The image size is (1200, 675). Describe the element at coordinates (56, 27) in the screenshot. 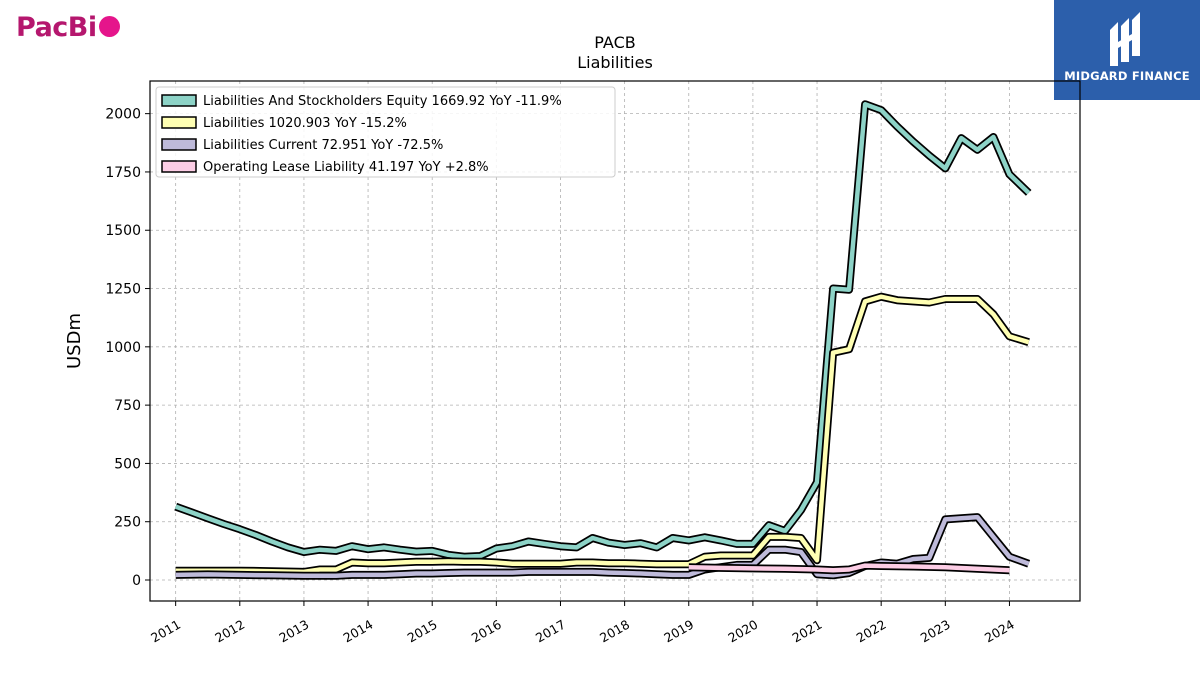

I see `logo-text: PacBi` at that location.